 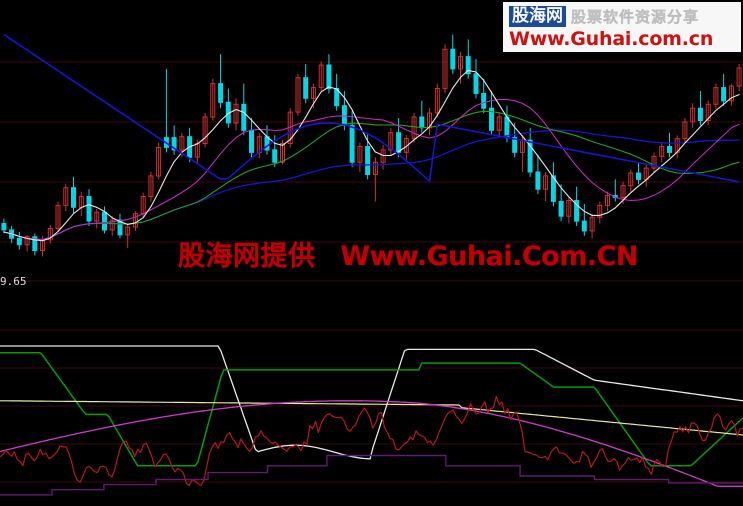 What do you see at coordinates (611, 39) in the screenshot?
I see `logo-url-text: Www.Guhai.com.cn` at bounding box center [611, 39].